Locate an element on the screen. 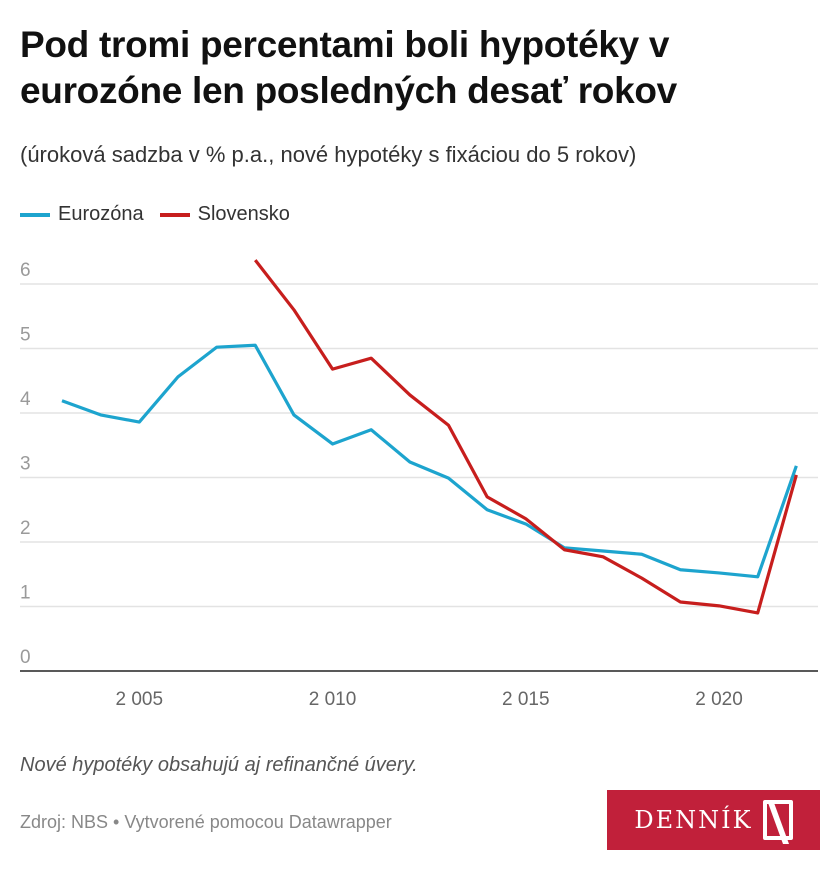 The height and width of the screenshot is (876, 840). legend-swatch-eurozona is located at coordinates (35, 214).